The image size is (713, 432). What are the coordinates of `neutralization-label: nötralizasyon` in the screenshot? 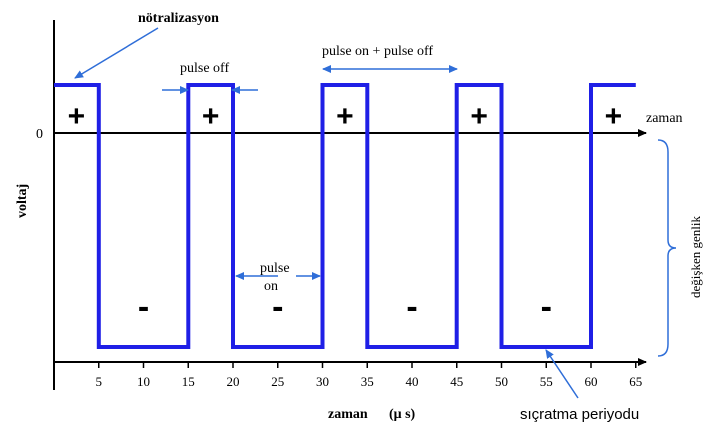 It's located at (178, 18).